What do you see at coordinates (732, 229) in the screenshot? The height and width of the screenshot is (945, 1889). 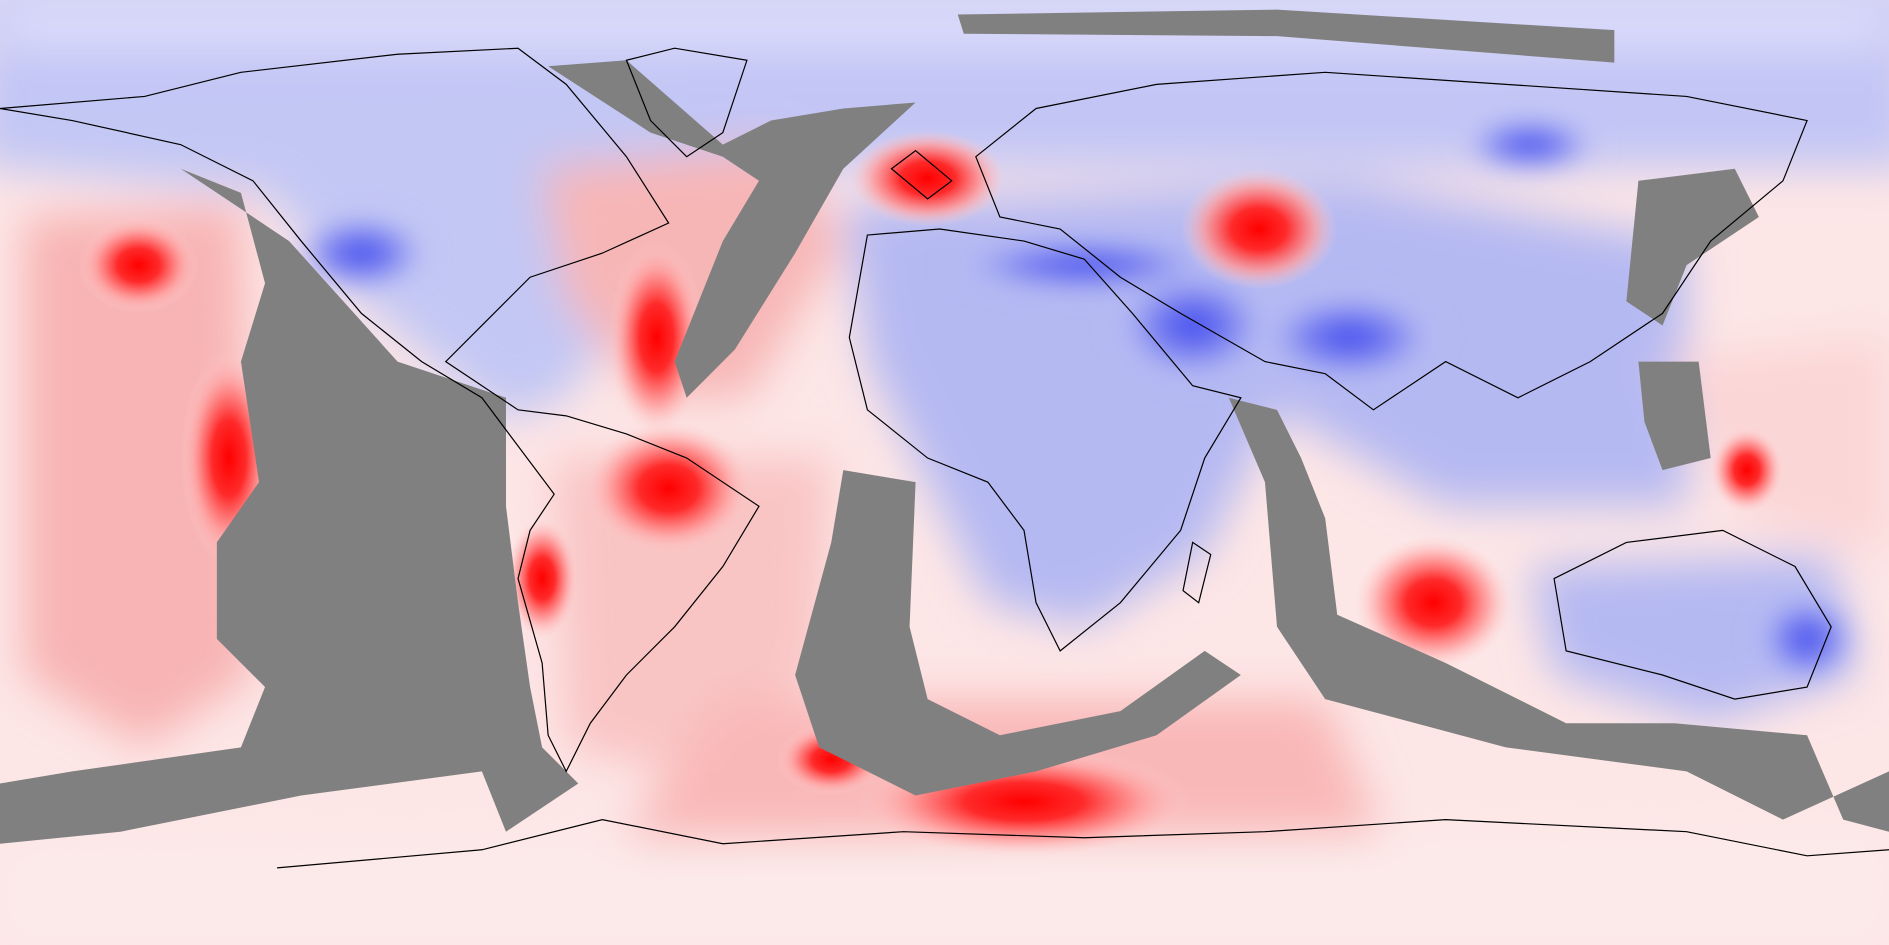 I see `masked-north-atlantic` at bounding box center [732, 229].